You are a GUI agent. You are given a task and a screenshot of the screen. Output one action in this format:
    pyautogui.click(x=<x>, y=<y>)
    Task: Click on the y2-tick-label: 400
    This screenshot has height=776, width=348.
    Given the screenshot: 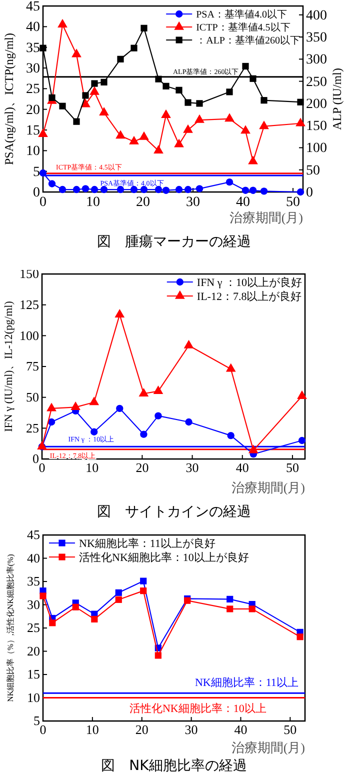 What is the action you would take?
    pyautogui.click(x=316, y=16)
    